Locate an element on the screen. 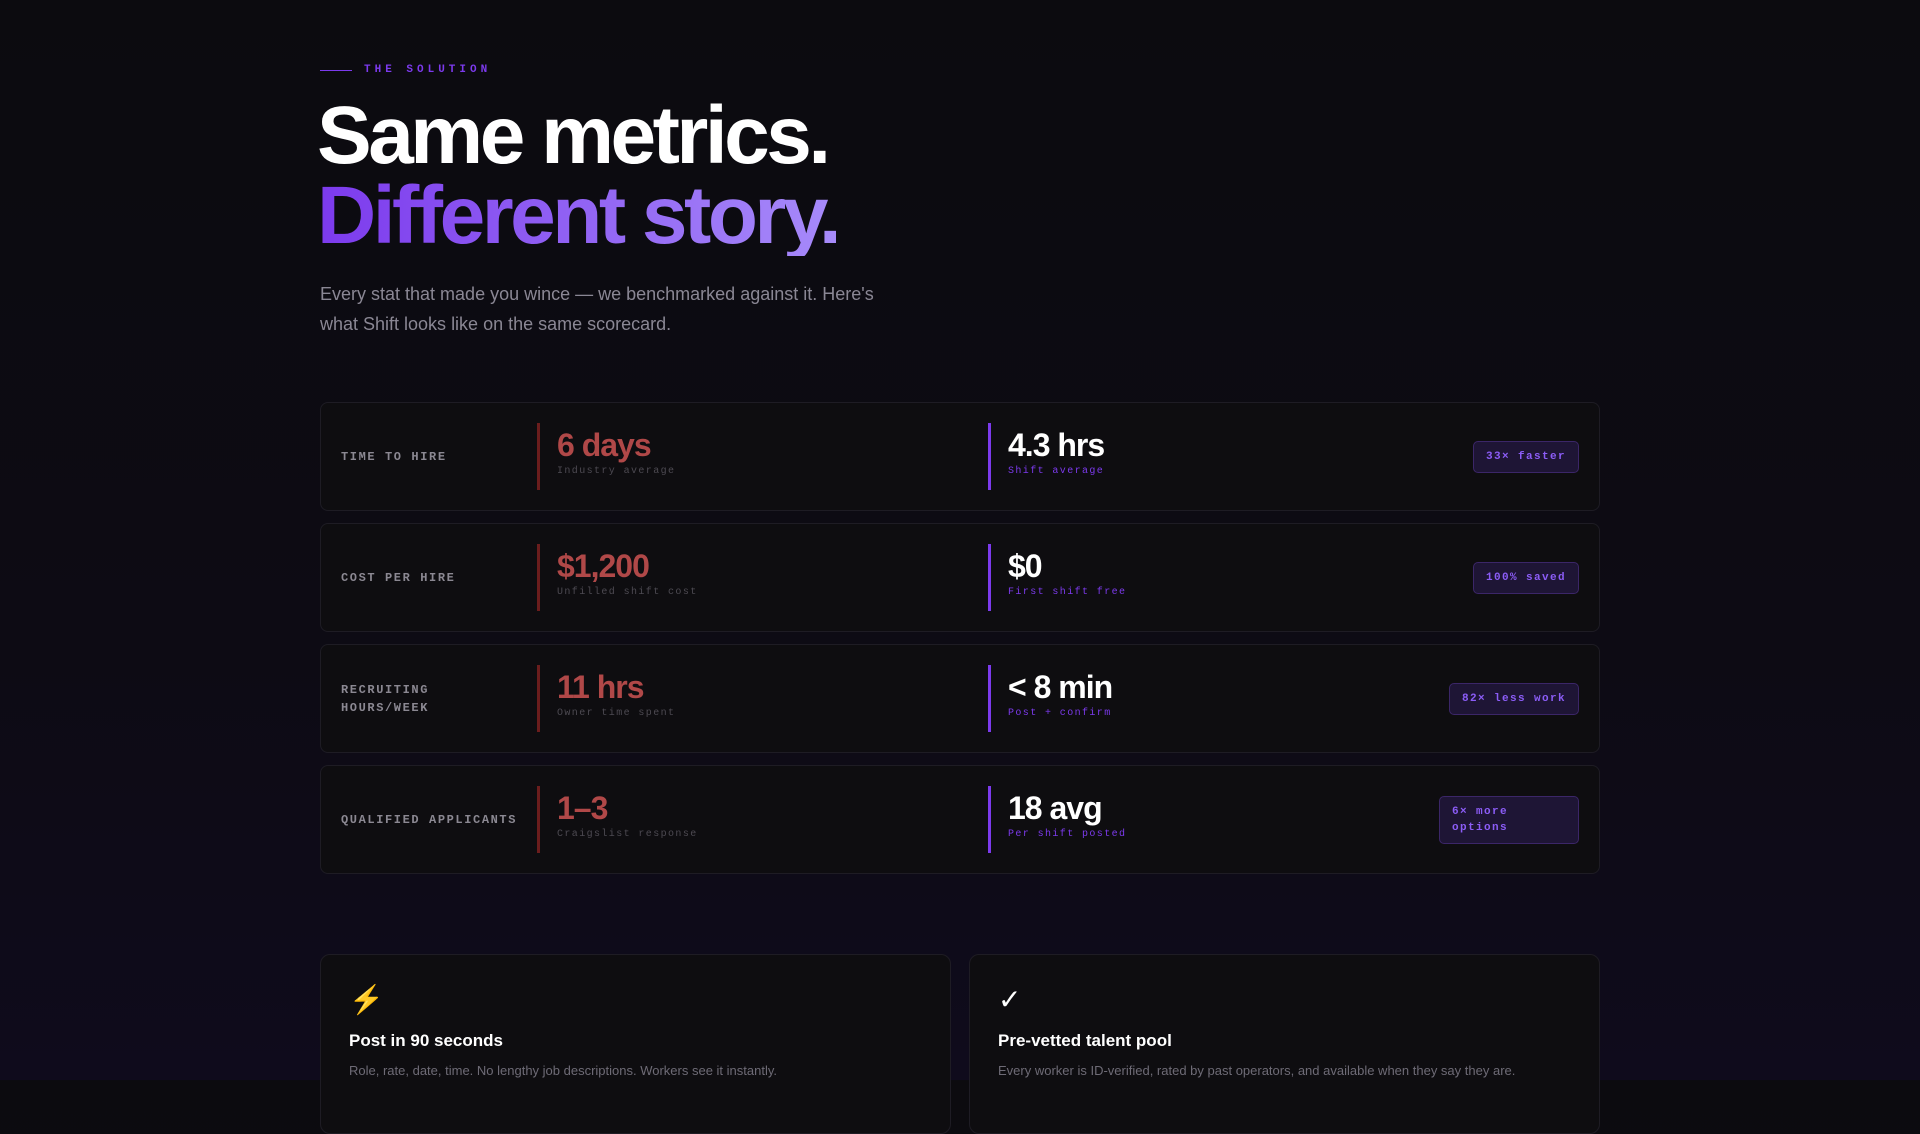 The width and height of the screenshot is (1920, 1134). industry-caption: Owner time spent is located at coordinates (616, 713).